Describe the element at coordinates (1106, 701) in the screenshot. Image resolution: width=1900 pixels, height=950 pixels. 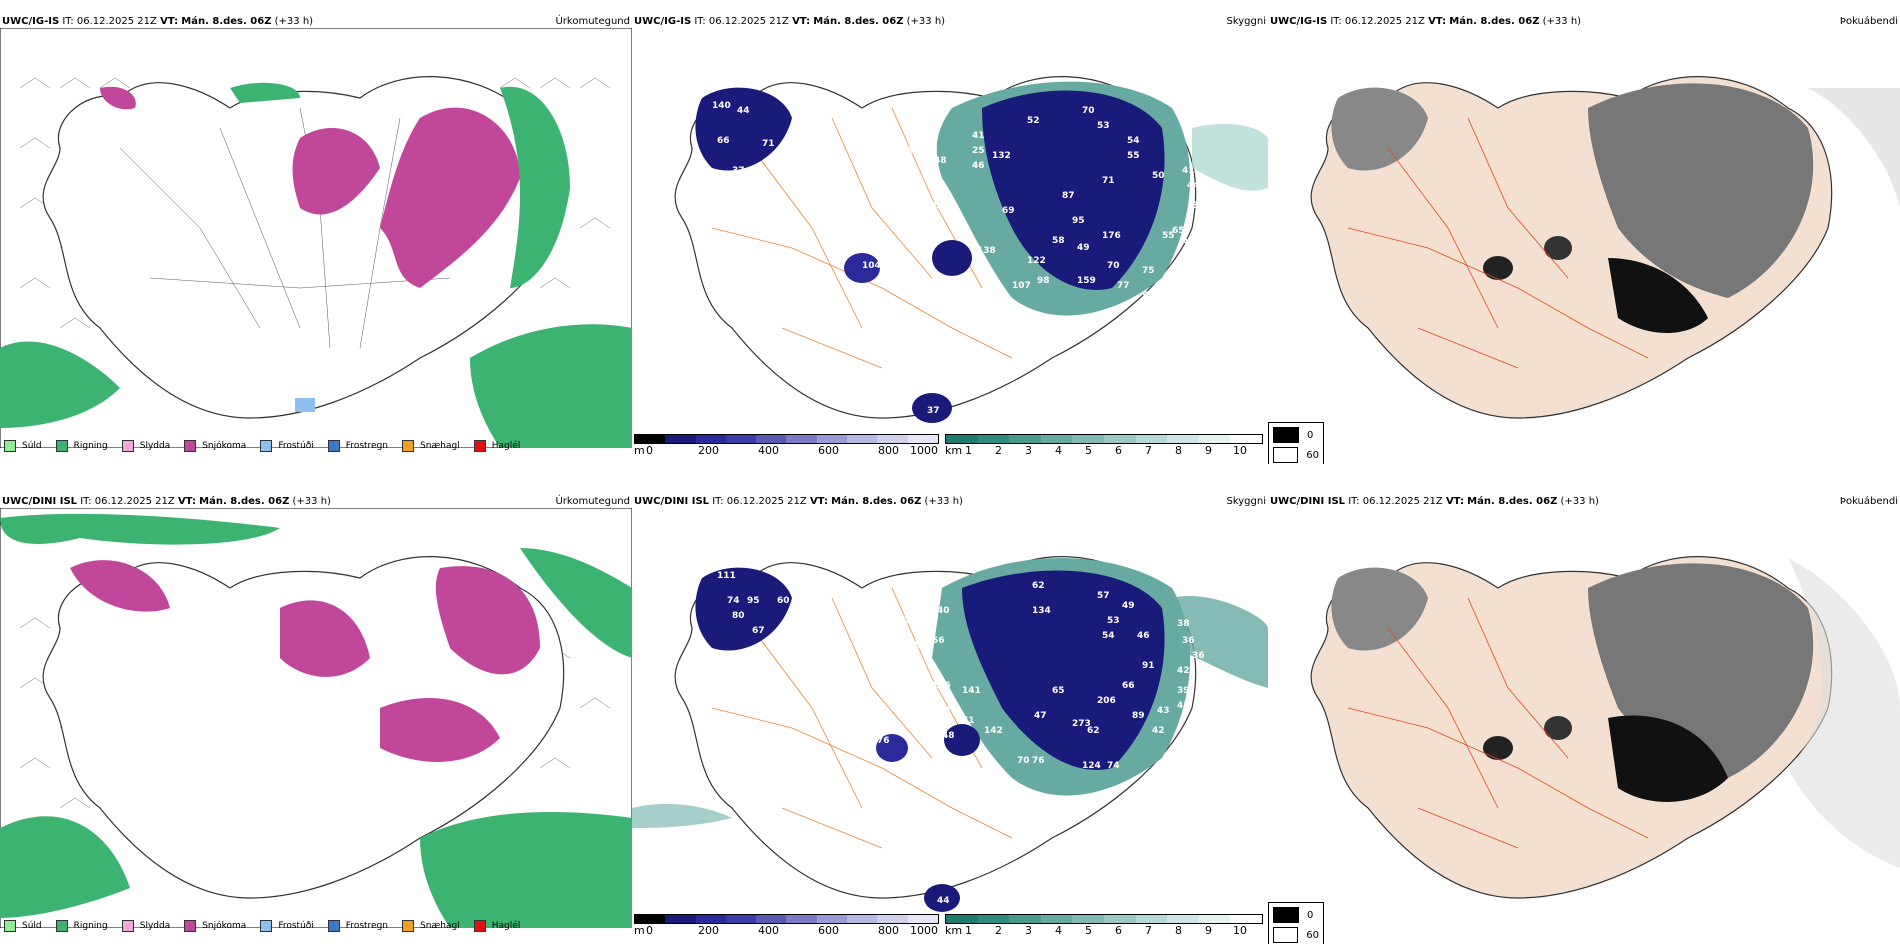
I see `svg-text: 206` at that location.